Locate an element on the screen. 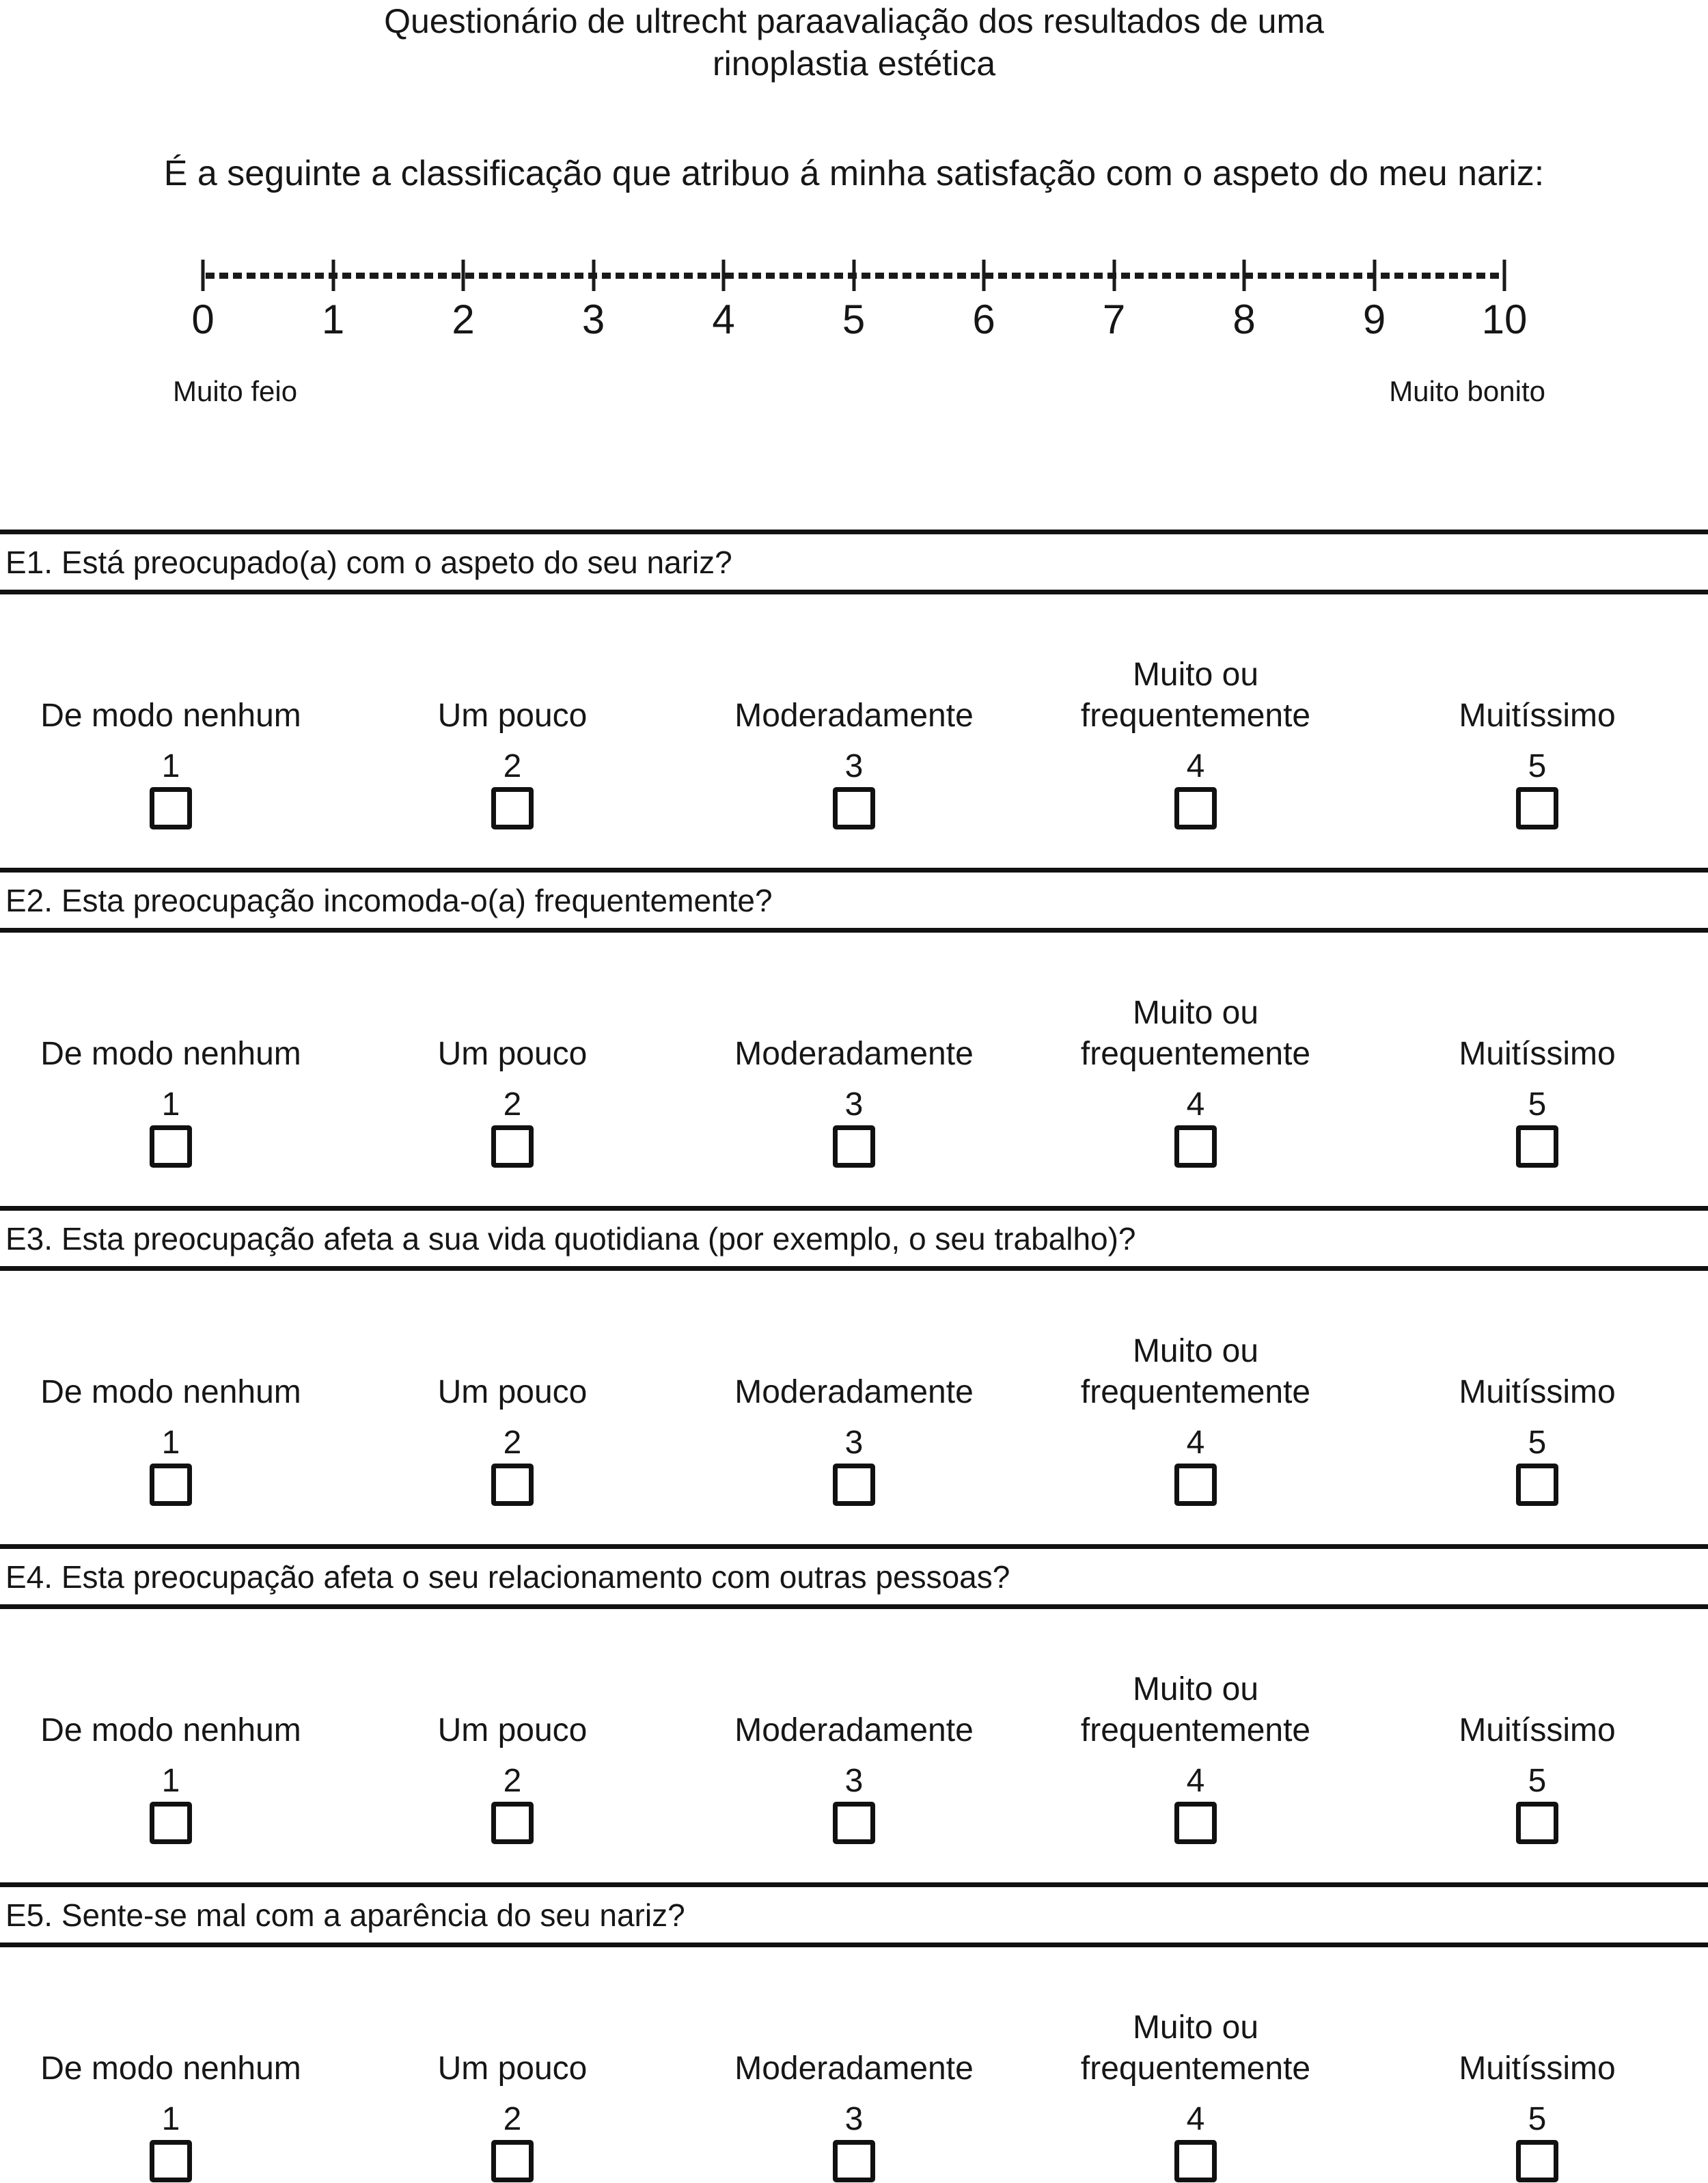 This screenshot has width=1708, height=2183. scale-number: 1 is located at coordinates (333, 319).